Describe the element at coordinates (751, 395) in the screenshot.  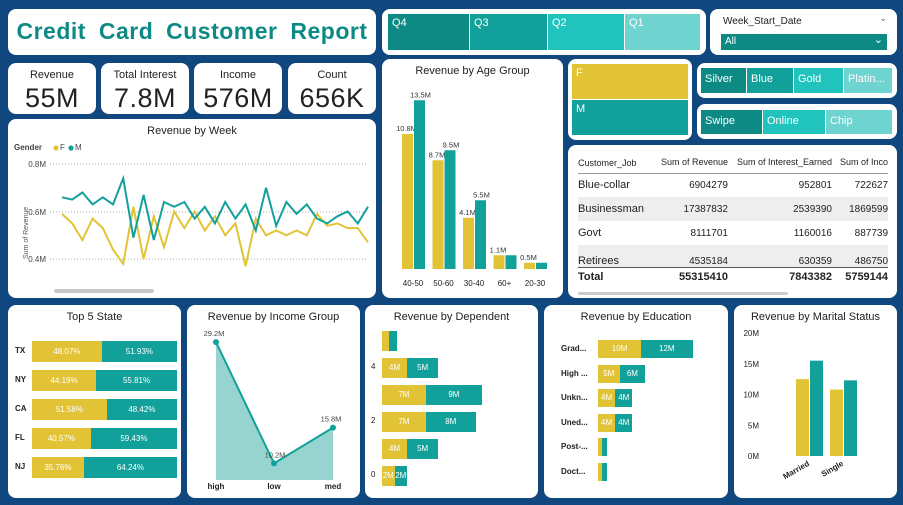
I see `y-tick-label: 10M` at that location.